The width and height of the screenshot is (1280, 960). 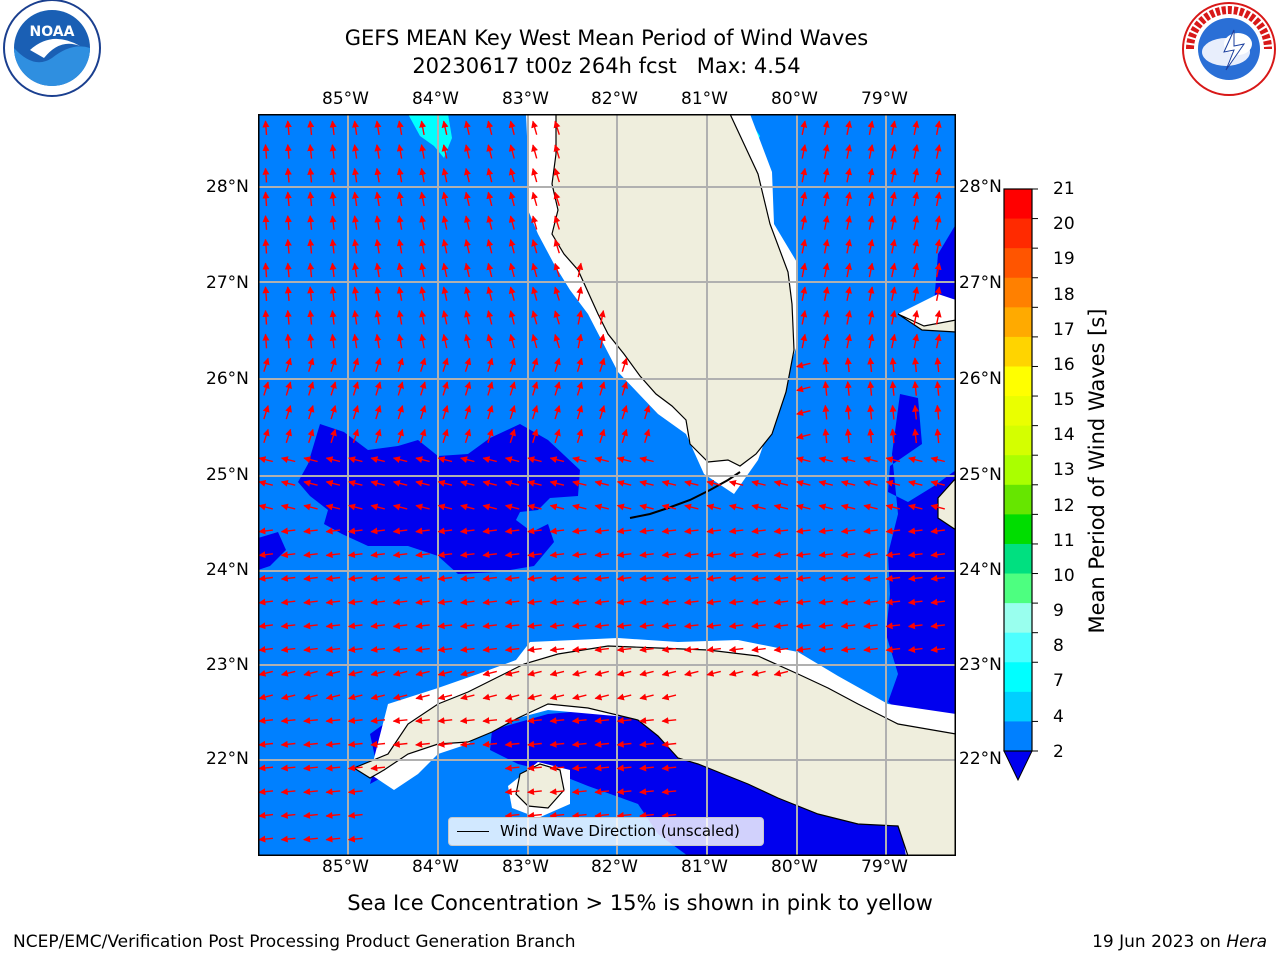 What do you see at coordinates (704, 99) in the screenshot?
I see `lon-label-top: 81°W` at bounding box center [704, 99].